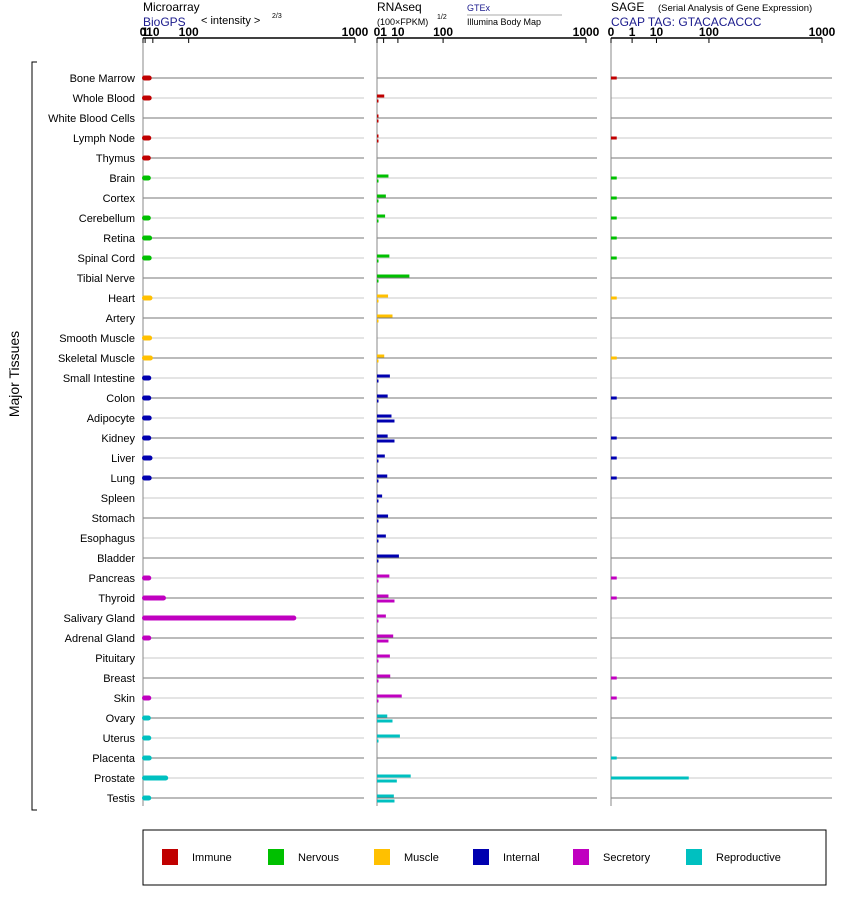 The width and height of the screenshot is (842, 900). What do you see at coordinates (614, 598) in the screenshot?
I see `sage-bar-thyroid` at bounding box center [614, 598].